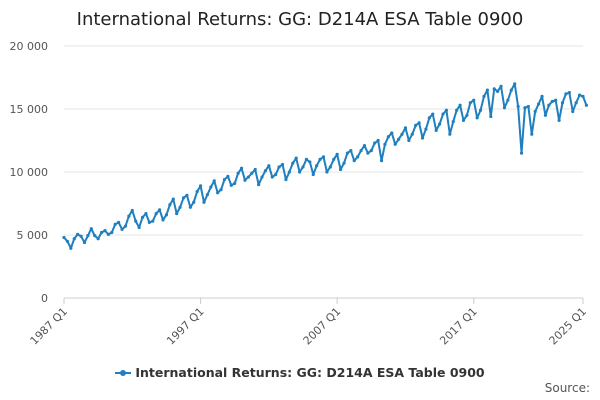 The height and width of the screenshot is (400, 600). What do you see at coordinates (567, 388) in the screenshot?
I see `source-credit: Source:` at bounding box center [567, 388].